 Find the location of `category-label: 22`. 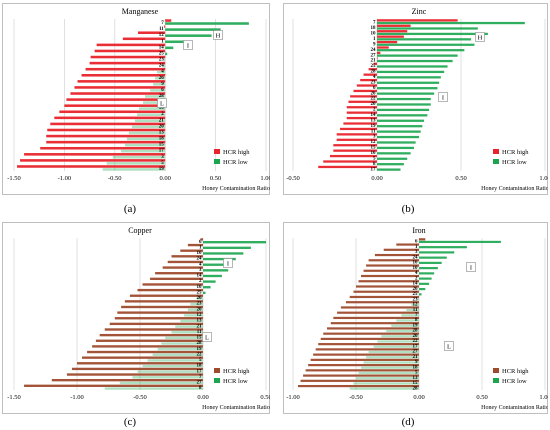

category-label: 22 is located at coordinates (374, 99).